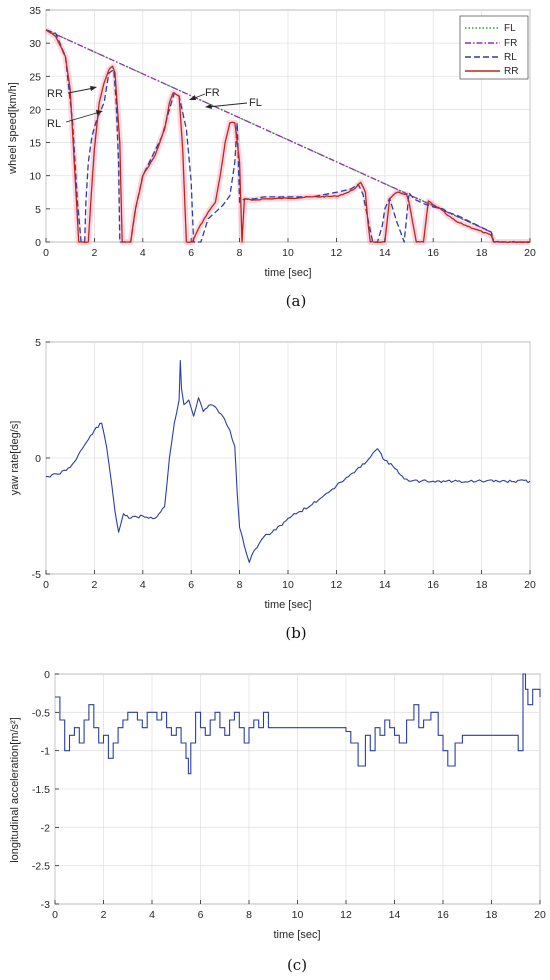 Image resolution: width=550 pixels, height=980 pixels. What do you see at coordinates (510, 28) in the screenshot?
I see `legend-label-fl: FL` at bounding box center [510, 28].